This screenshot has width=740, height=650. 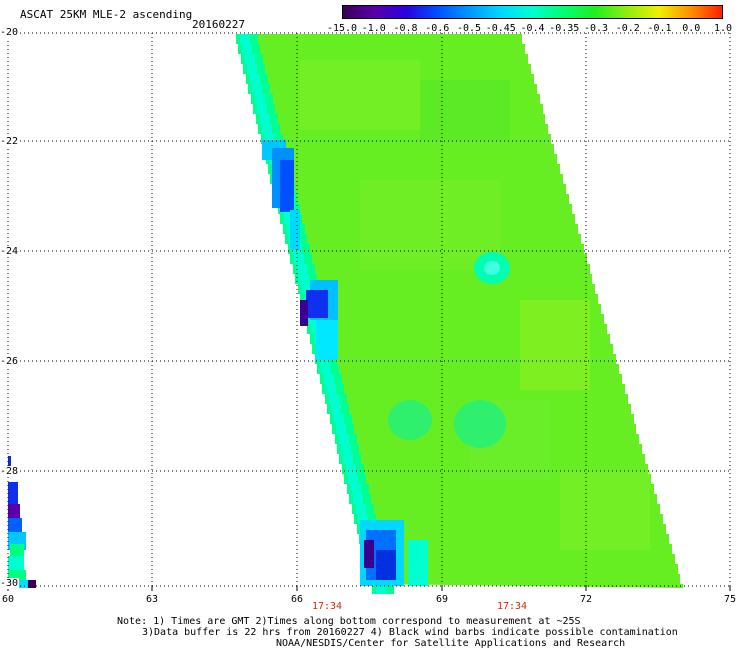 I want to click on colorbar, so click(x=532, y=12).